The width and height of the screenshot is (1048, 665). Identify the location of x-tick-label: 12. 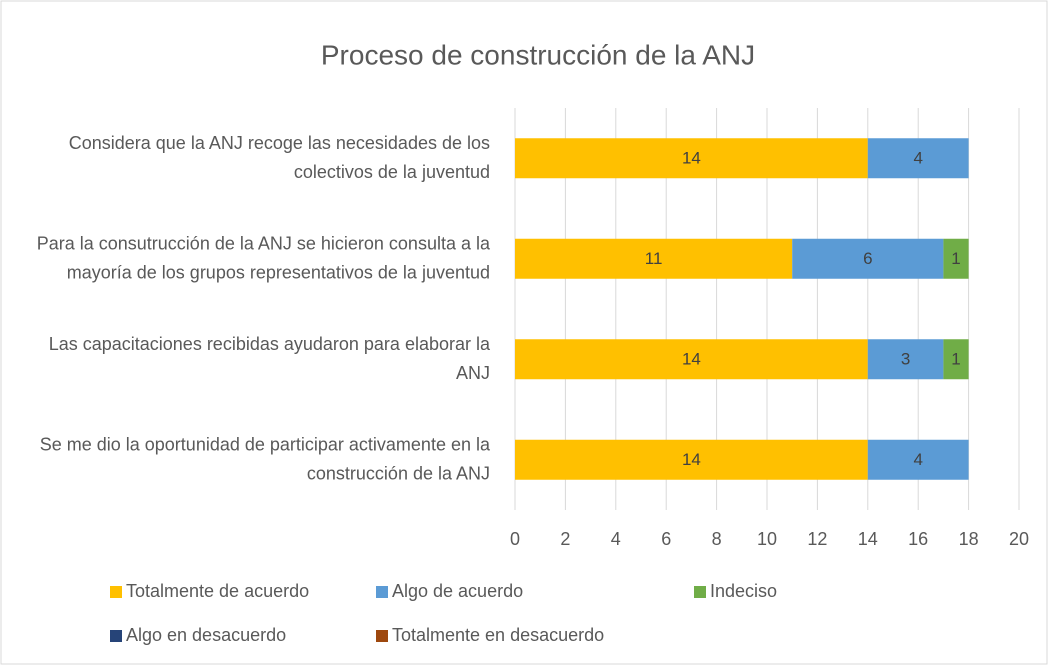
(817, 539).